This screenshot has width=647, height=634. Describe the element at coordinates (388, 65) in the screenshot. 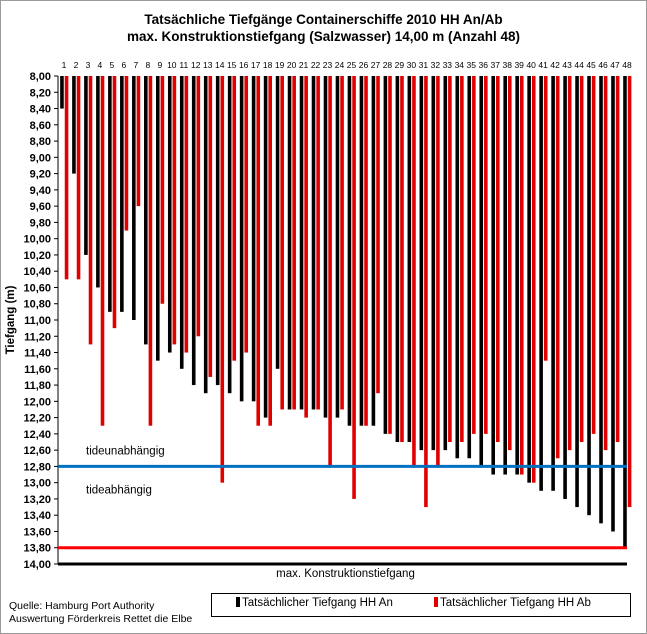

I see `category-label: 28` at that location.